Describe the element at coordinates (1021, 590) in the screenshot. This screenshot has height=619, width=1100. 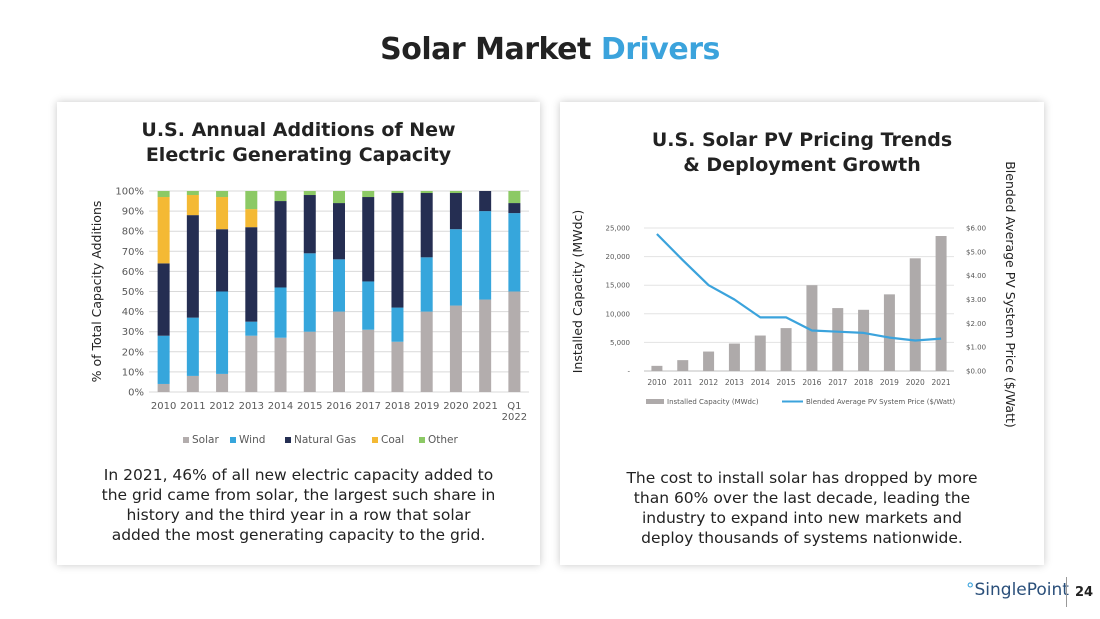
I see `brand-name: SinglePoint` at that location.